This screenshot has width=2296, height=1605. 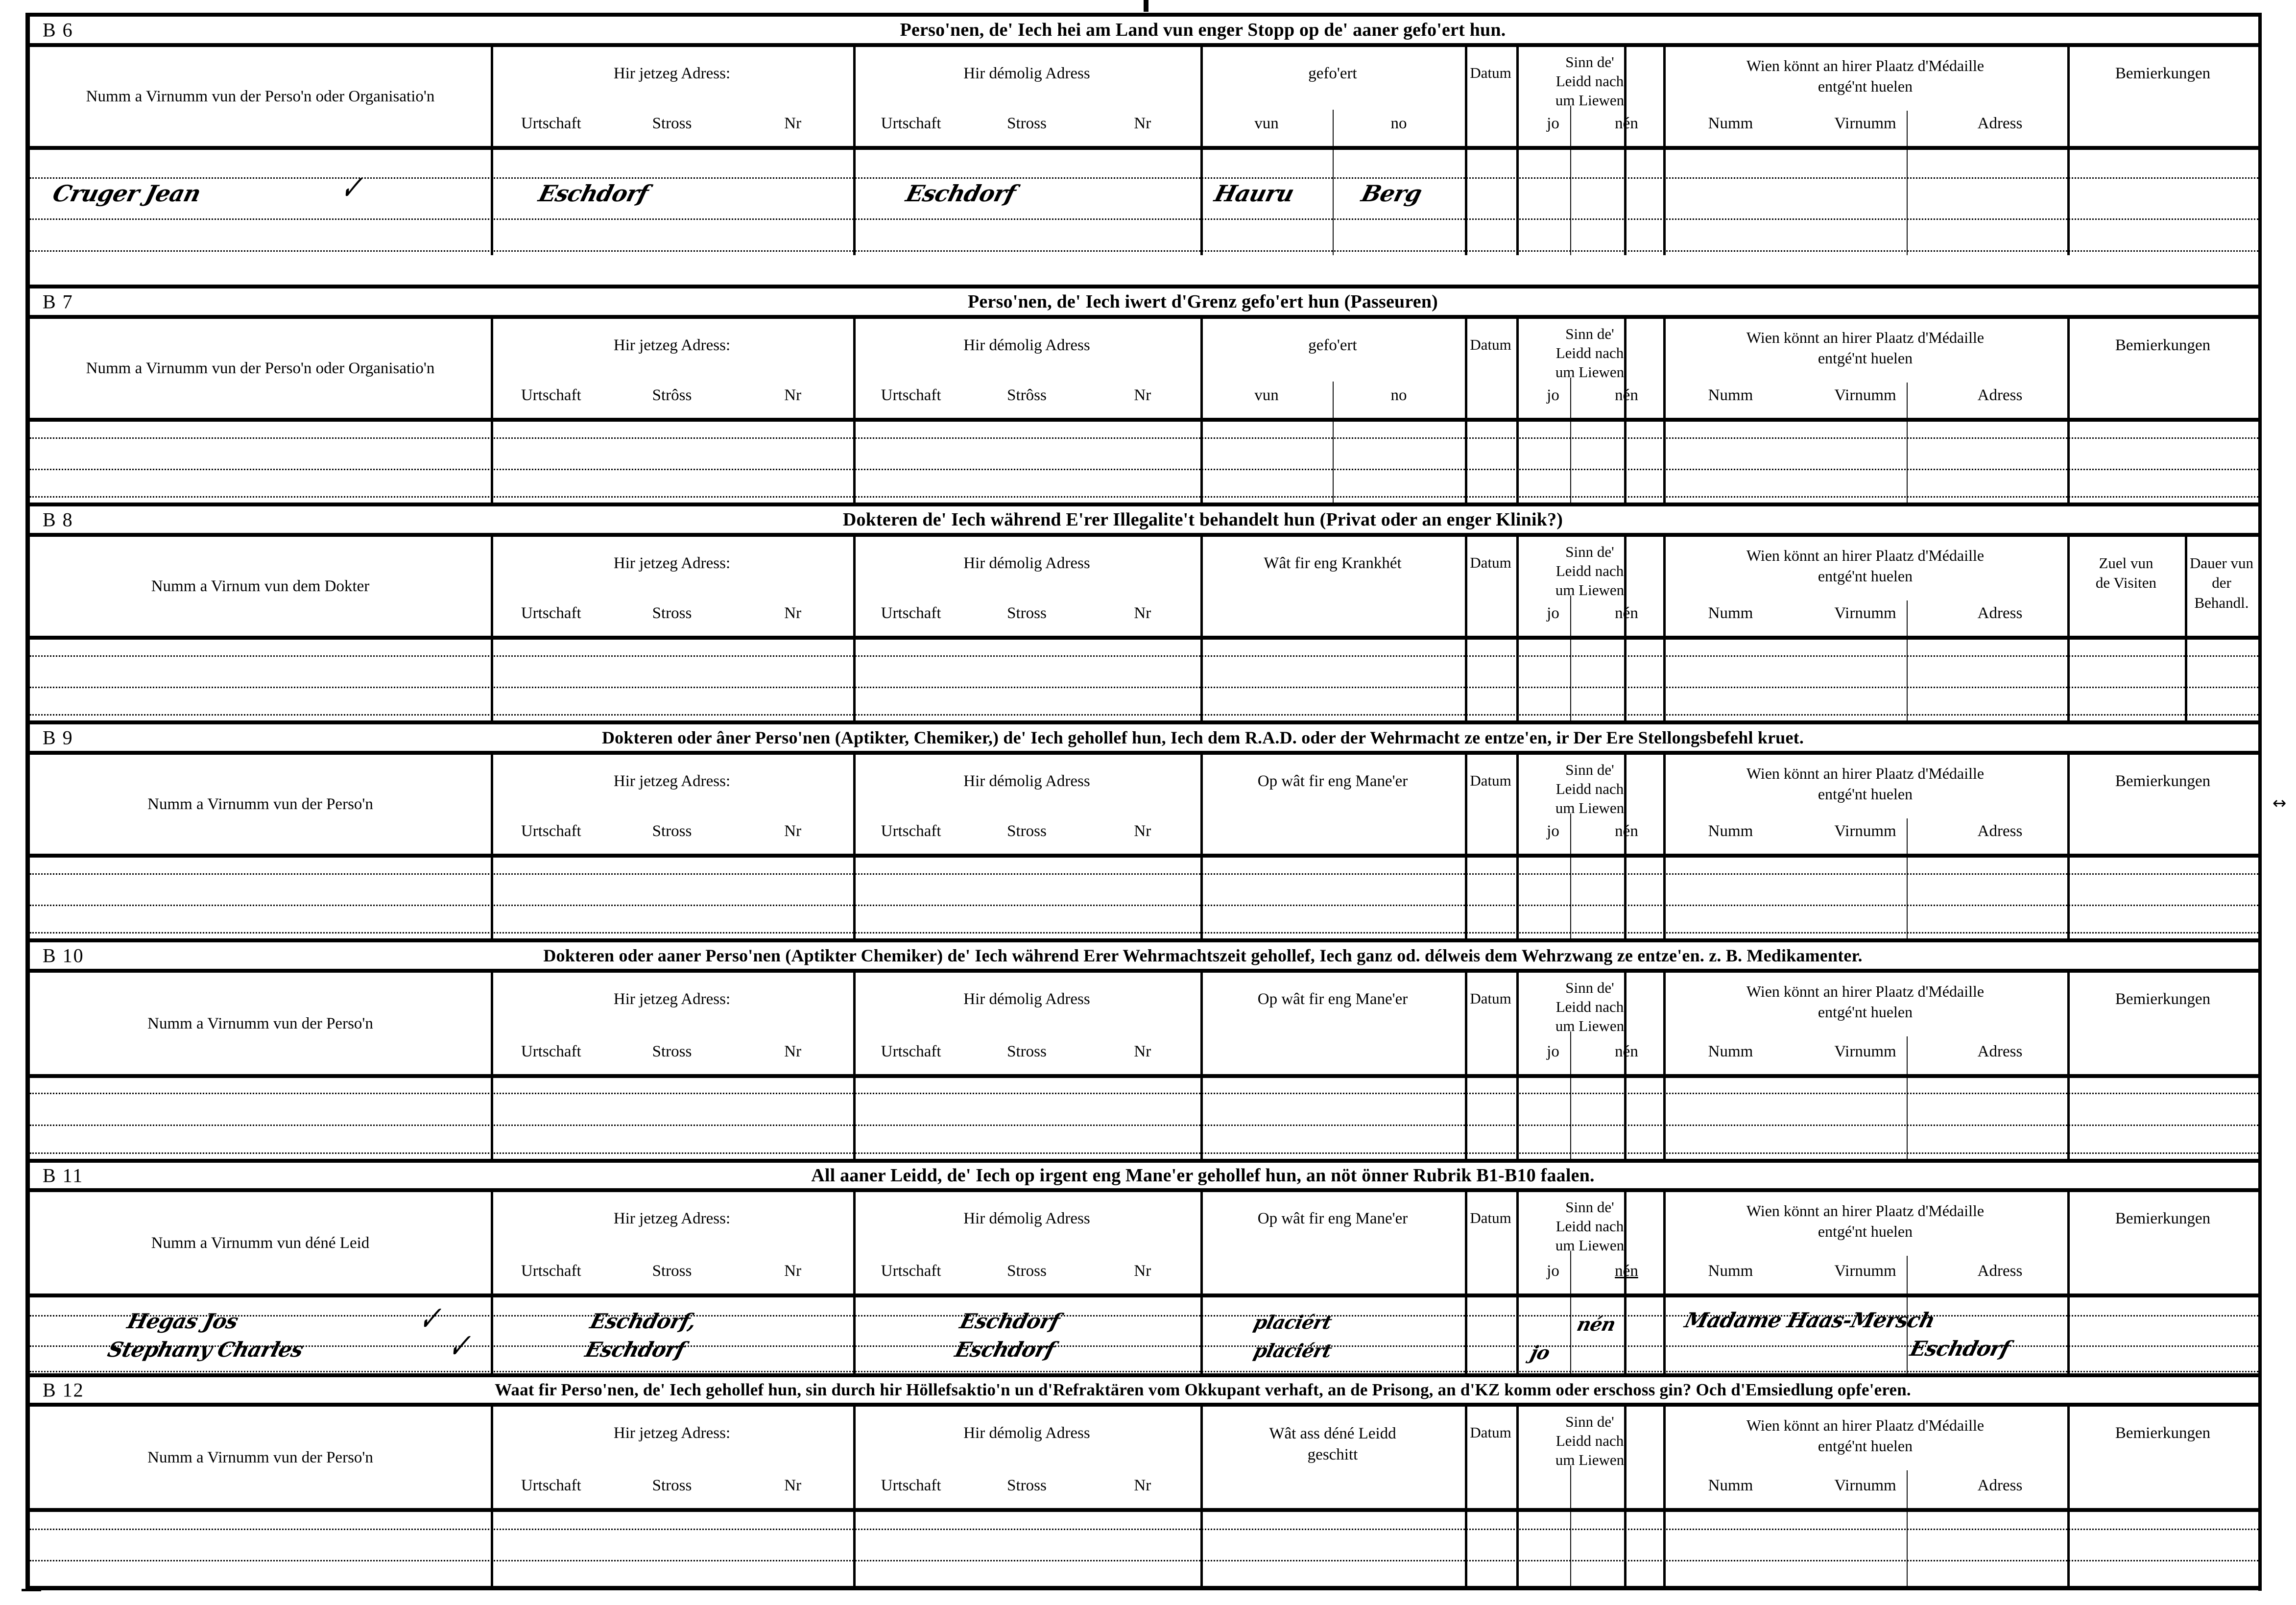 What do you see at coordinates (2126, 583) in the screenshot?
I see `header-zuel-l2: de Visiten` at bounding box center [2126, 583].